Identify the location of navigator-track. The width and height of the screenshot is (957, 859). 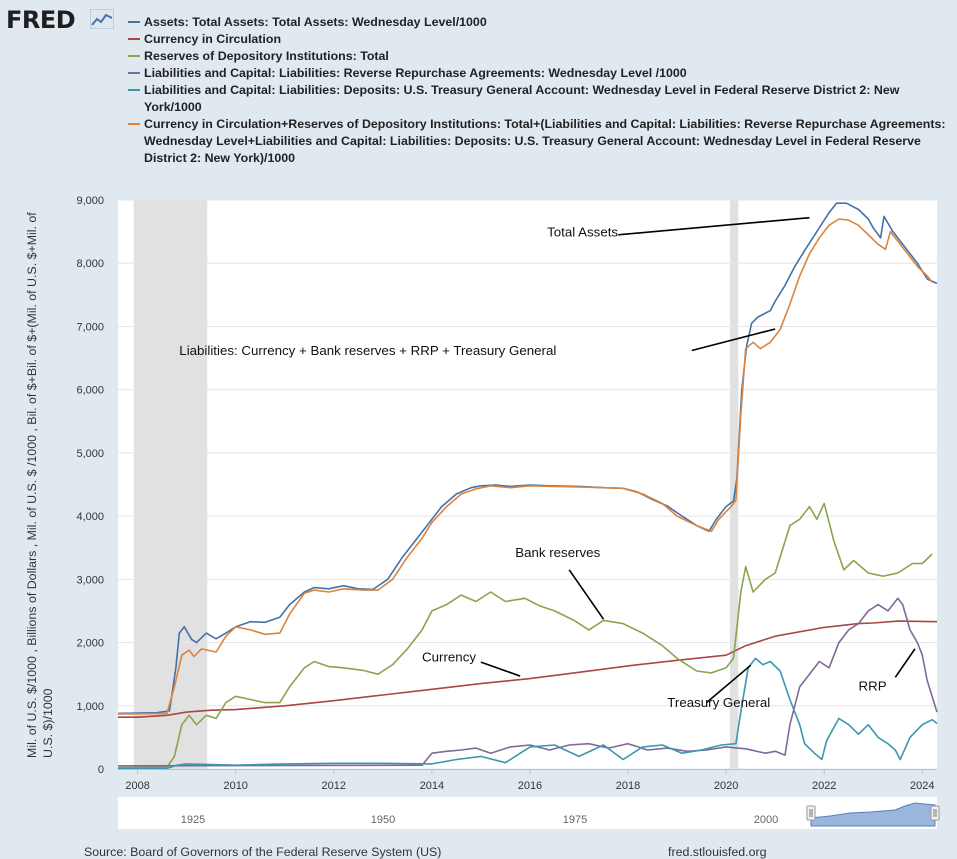
(527, 813).